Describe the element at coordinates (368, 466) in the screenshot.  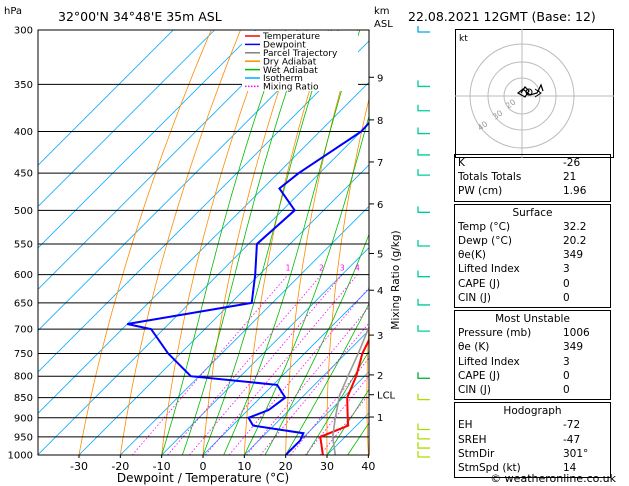
I see `temp-tick-label: 40` at that location.